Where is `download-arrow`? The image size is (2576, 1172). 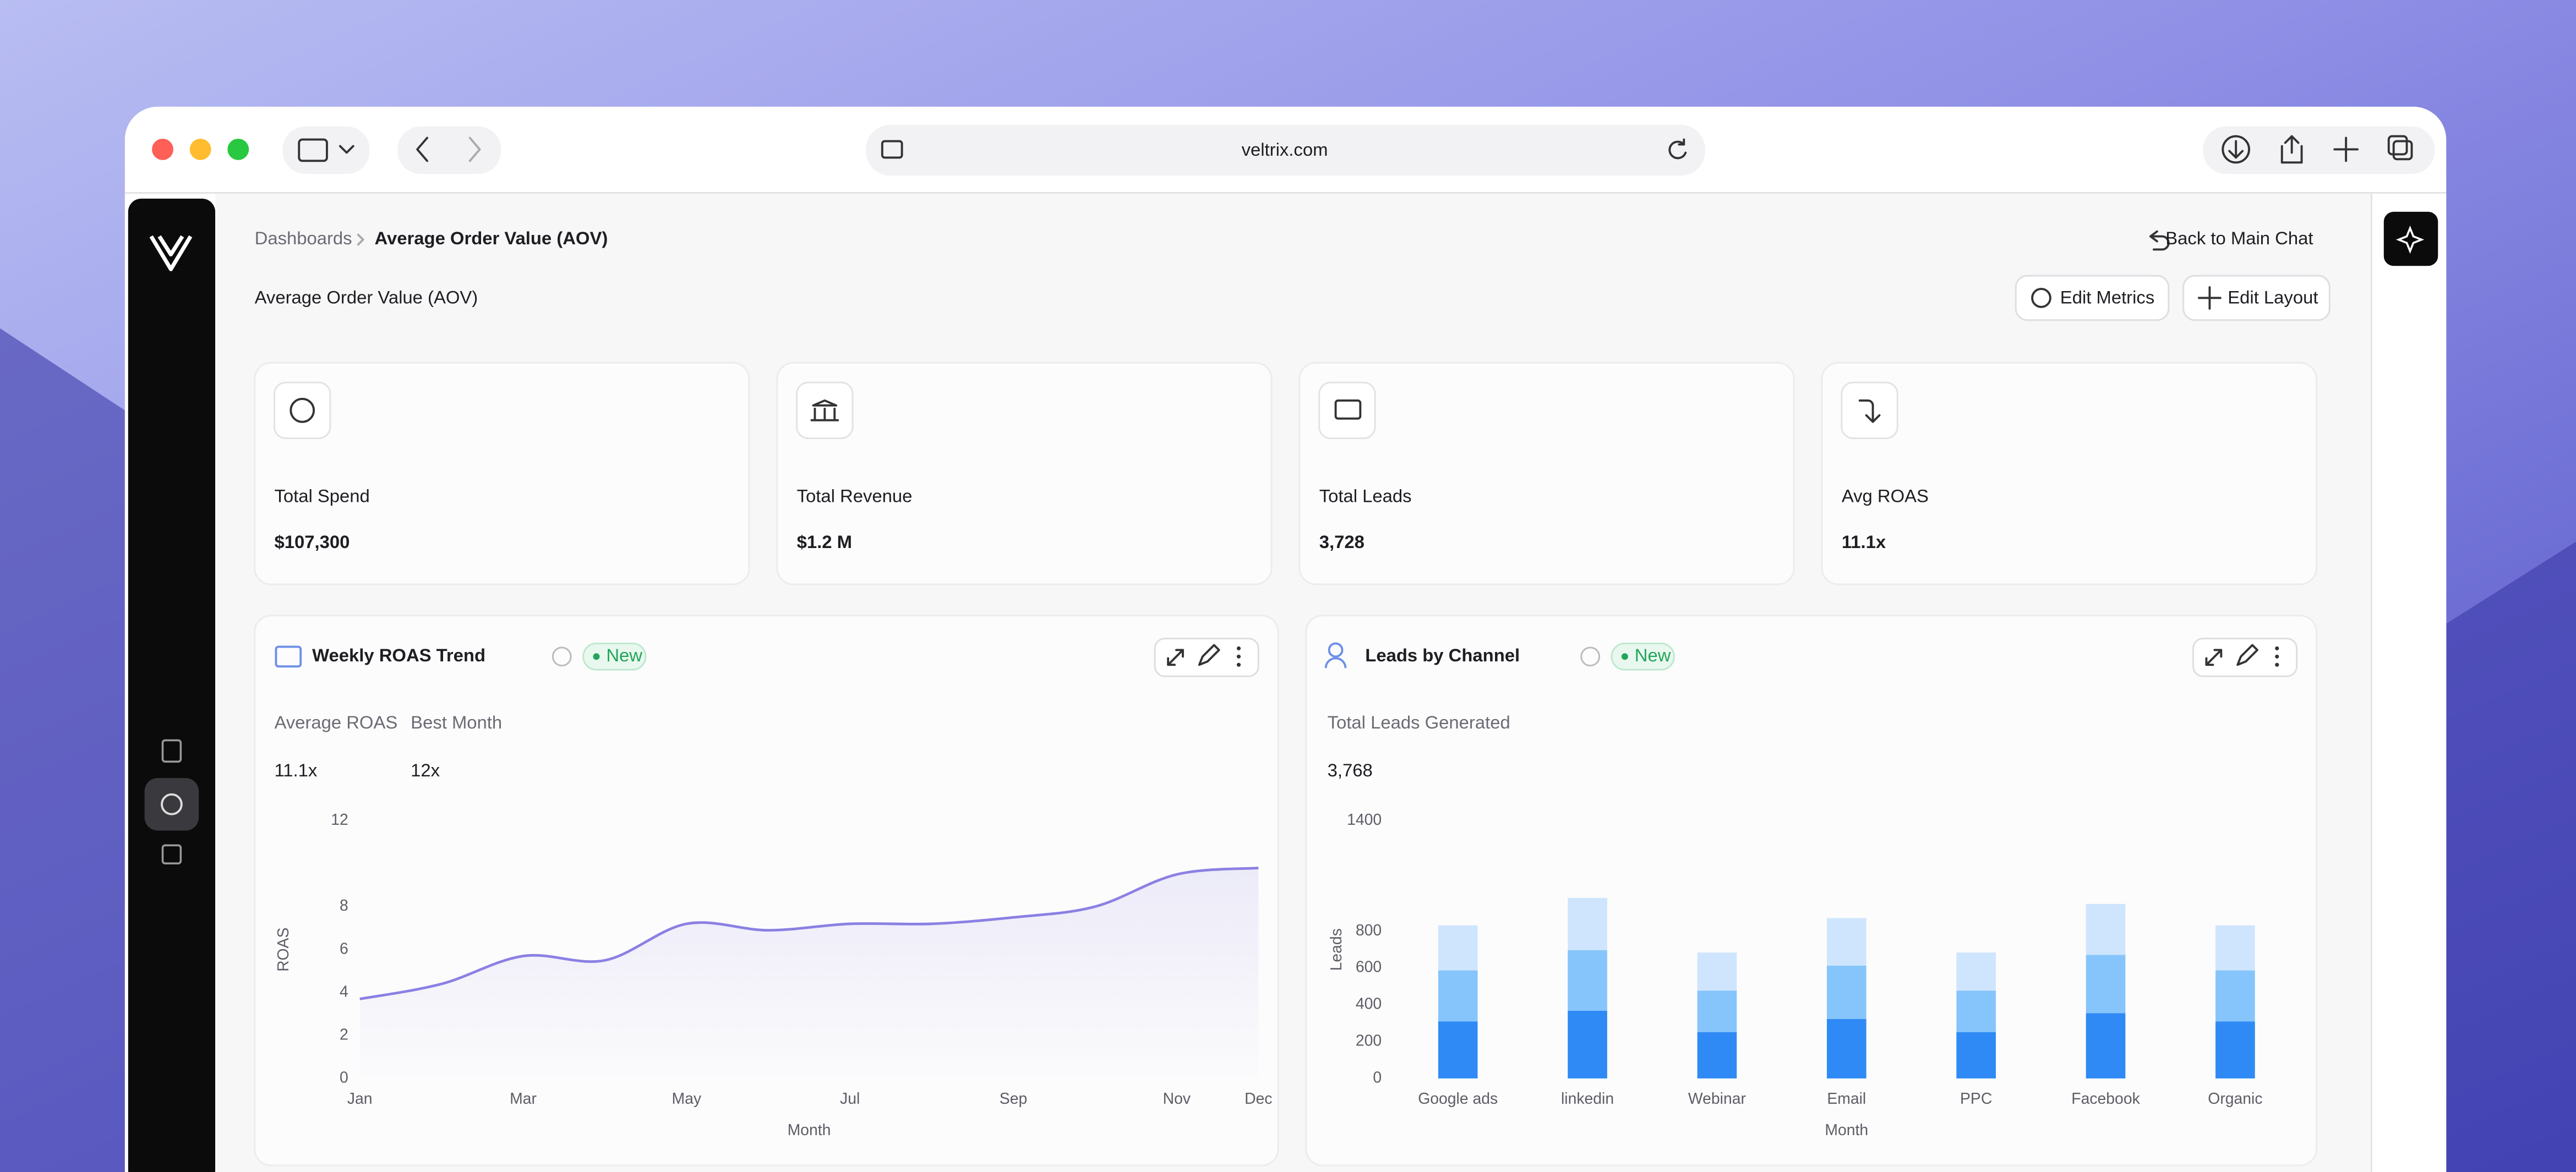 download-arrow is located at coordinates (2236, 149).